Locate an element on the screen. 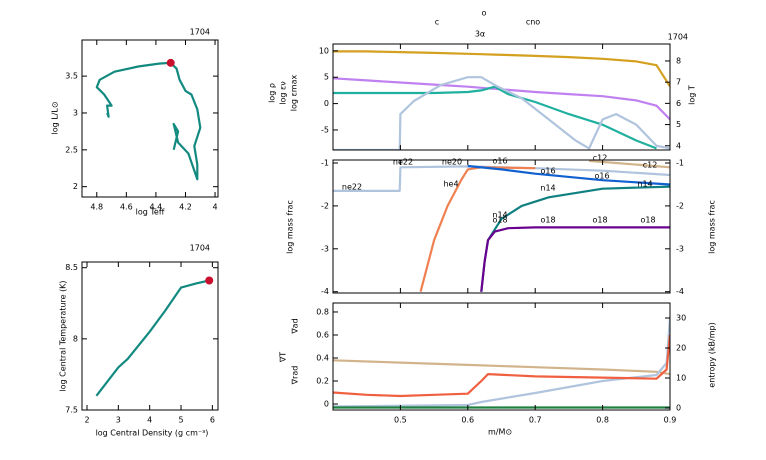  y-axis-label-part: log εν is located at coordinates (283, 93).